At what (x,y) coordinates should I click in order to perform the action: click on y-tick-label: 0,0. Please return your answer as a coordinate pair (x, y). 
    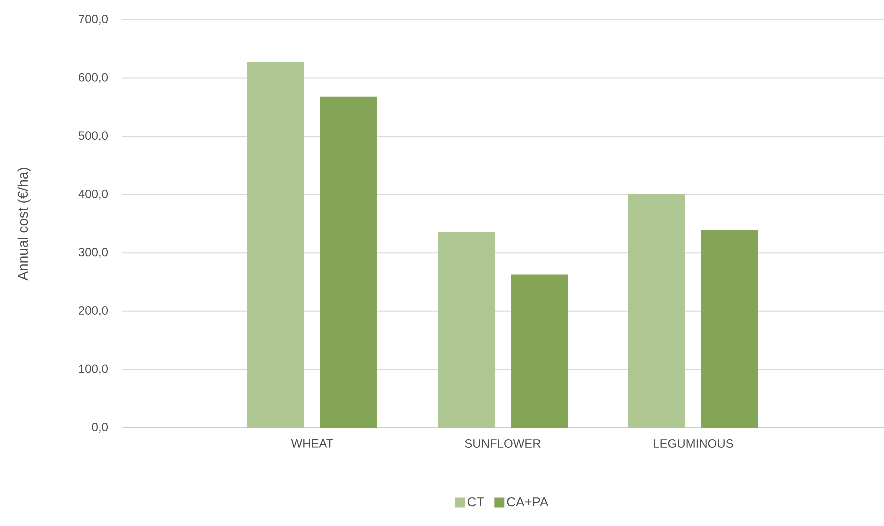
    Looking at the image, I should click on (100, 428).